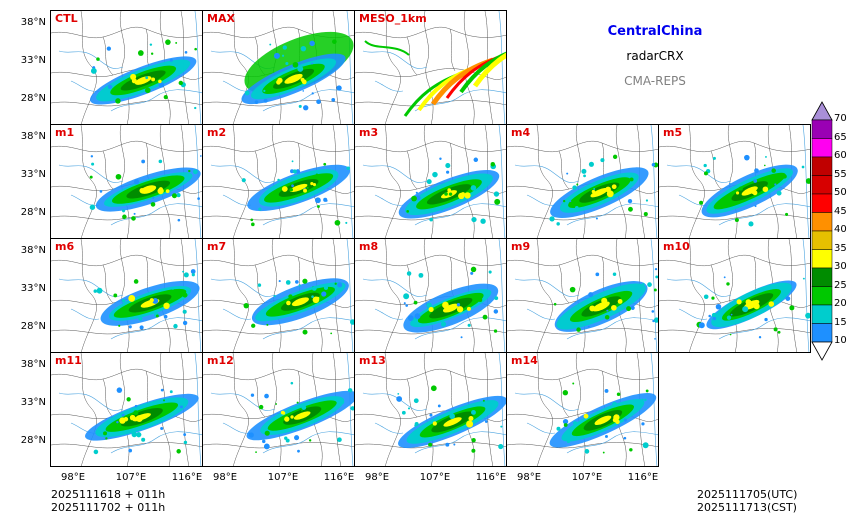 This screenshot has width=860, height=528. What do you see at coordinates (655, 81) in the screenshot?
I see `system-title: CMA-REPS` at bounding box center [655, 81].